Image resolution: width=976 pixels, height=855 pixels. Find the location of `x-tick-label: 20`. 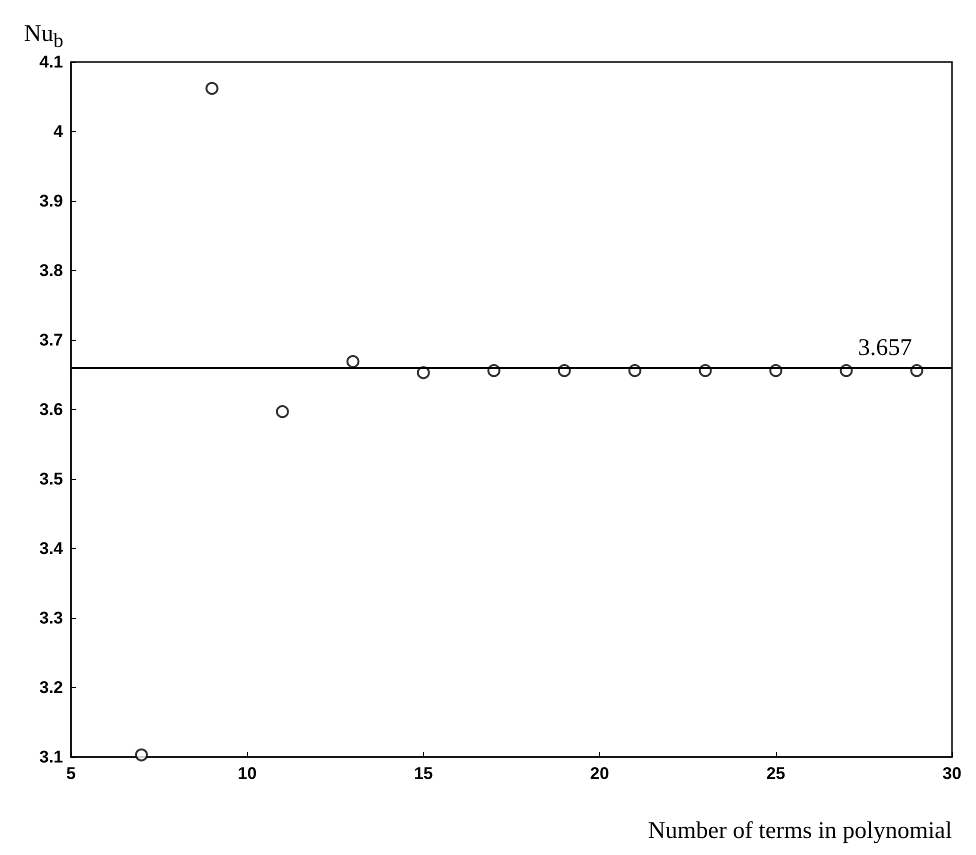

x-tick-label: 20 is located at coordinates (600, 773).